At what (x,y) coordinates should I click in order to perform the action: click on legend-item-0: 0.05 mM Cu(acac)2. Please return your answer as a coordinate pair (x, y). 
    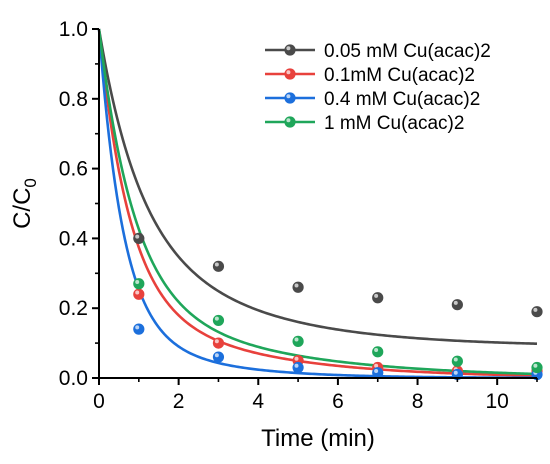
    Looking at the image, I should click on (378, 51).